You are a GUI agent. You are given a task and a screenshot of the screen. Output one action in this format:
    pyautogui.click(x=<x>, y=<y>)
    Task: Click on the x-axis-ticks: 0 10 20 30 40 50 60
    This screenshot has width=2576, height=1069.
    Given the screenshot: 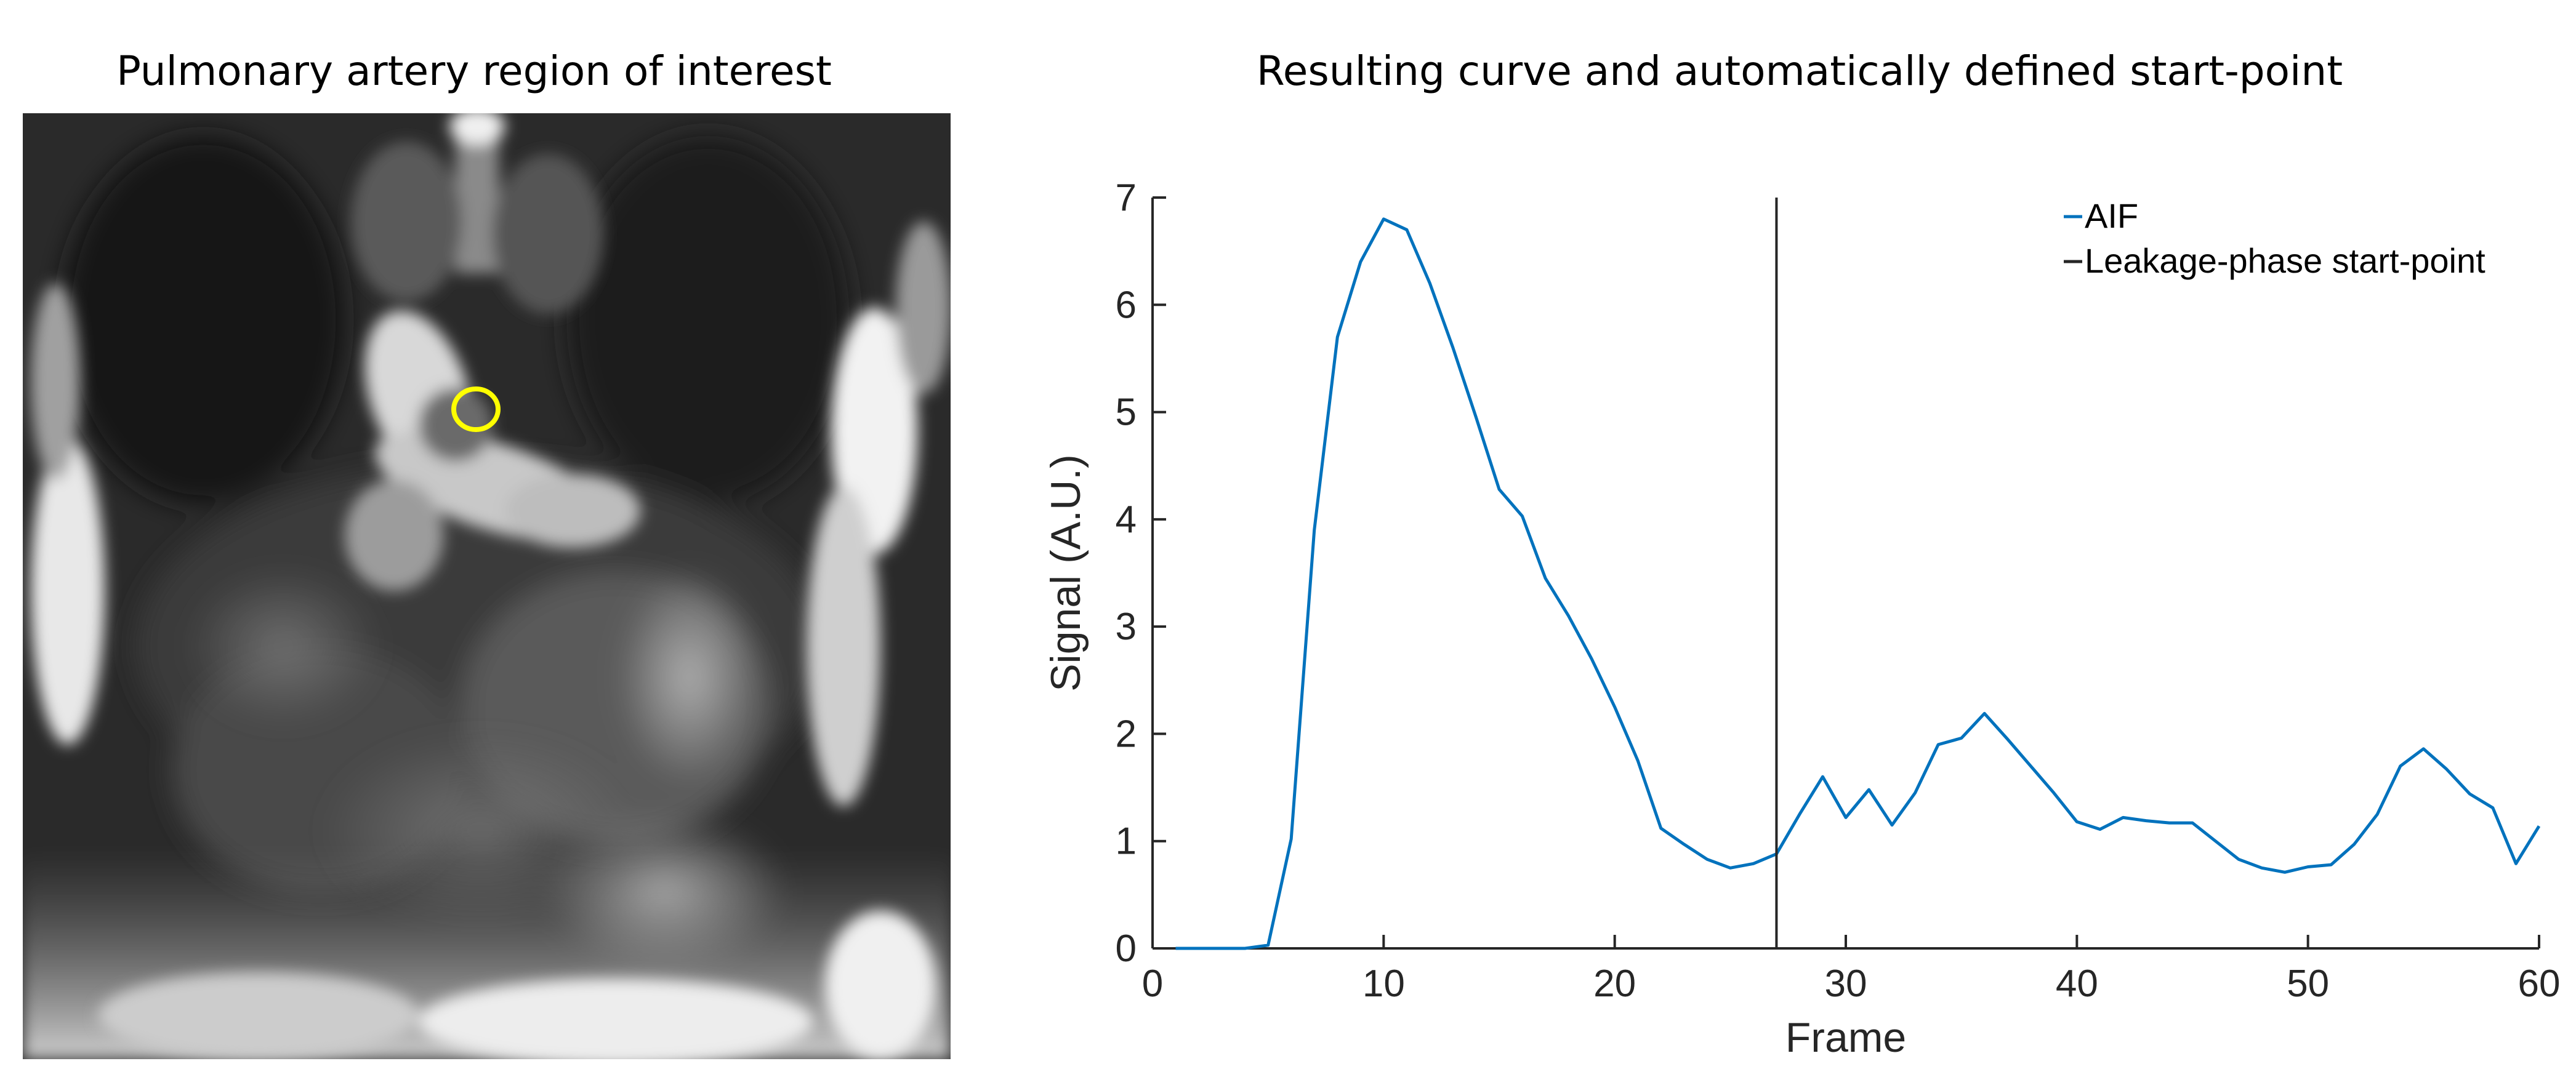 What is the action you would take?
    pyautogui.click(x=1851, y=970)
    